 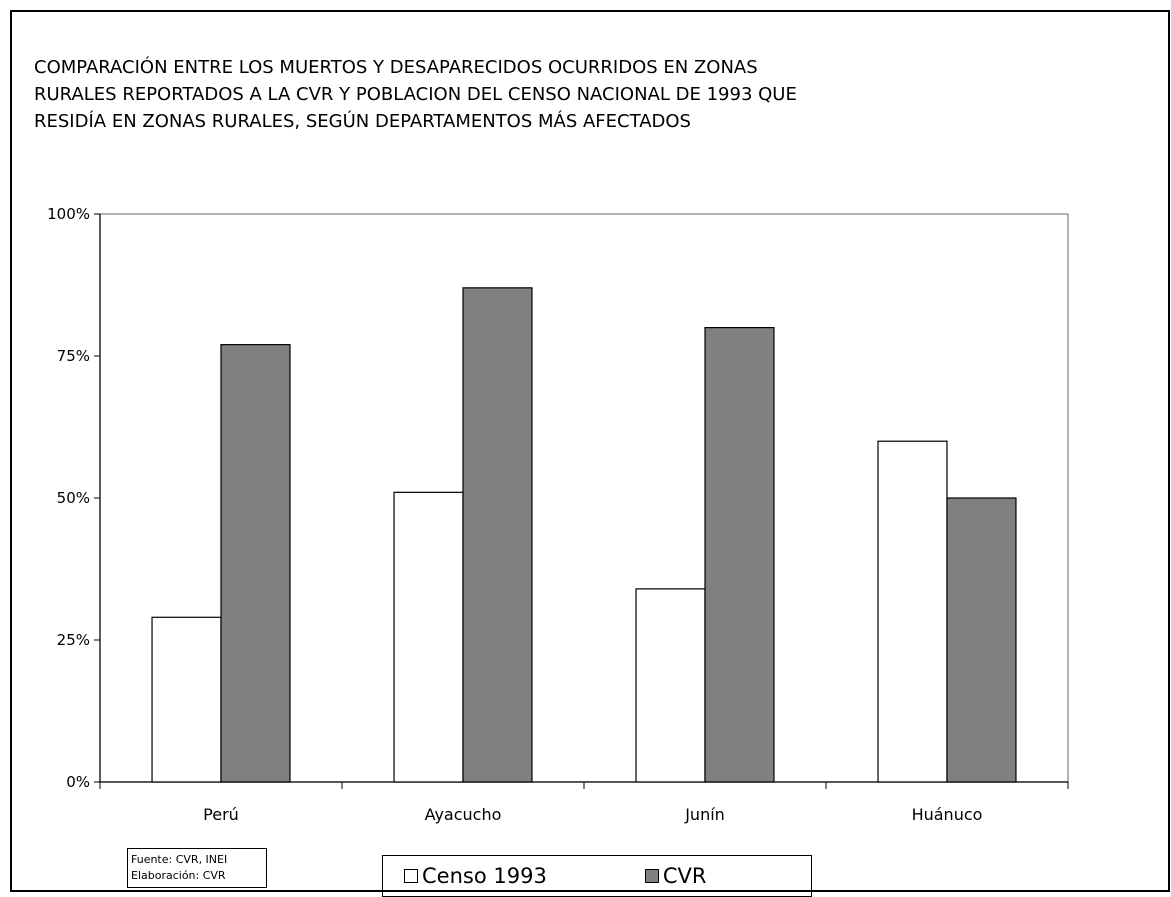 What do you see at coordinates (73, 356) in the screenshot?
I see `y-tick-label: 75%` at bounding box center [73, 356].